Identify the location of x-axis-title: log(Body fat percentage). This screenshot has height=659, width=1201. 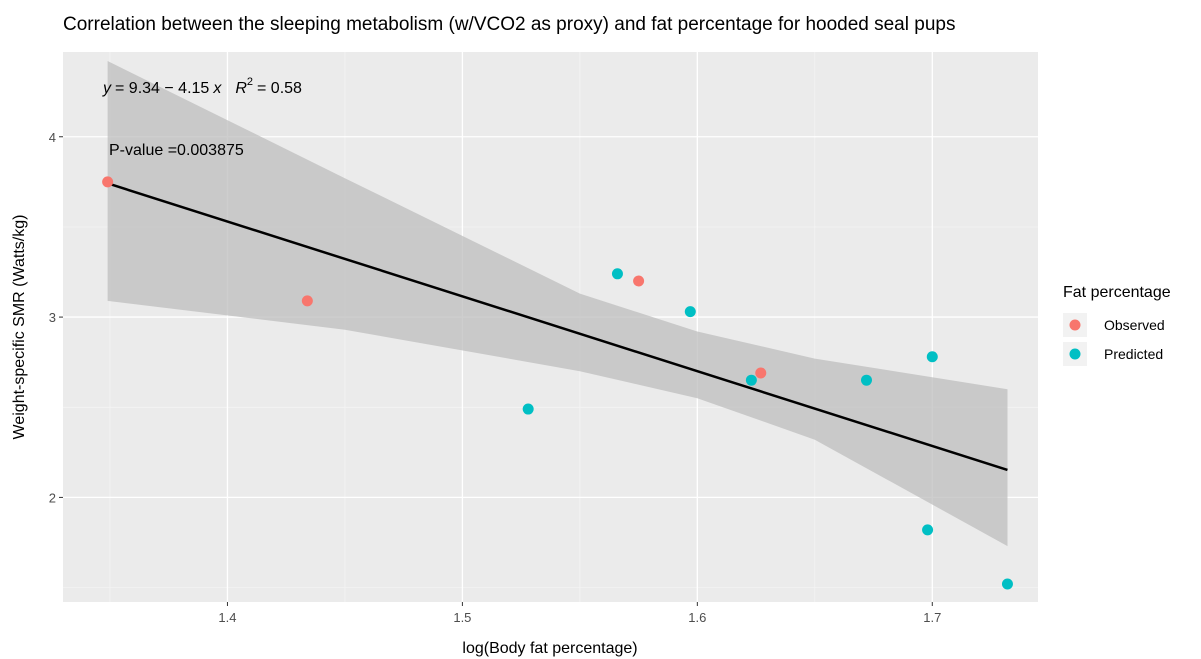
(549, 648).